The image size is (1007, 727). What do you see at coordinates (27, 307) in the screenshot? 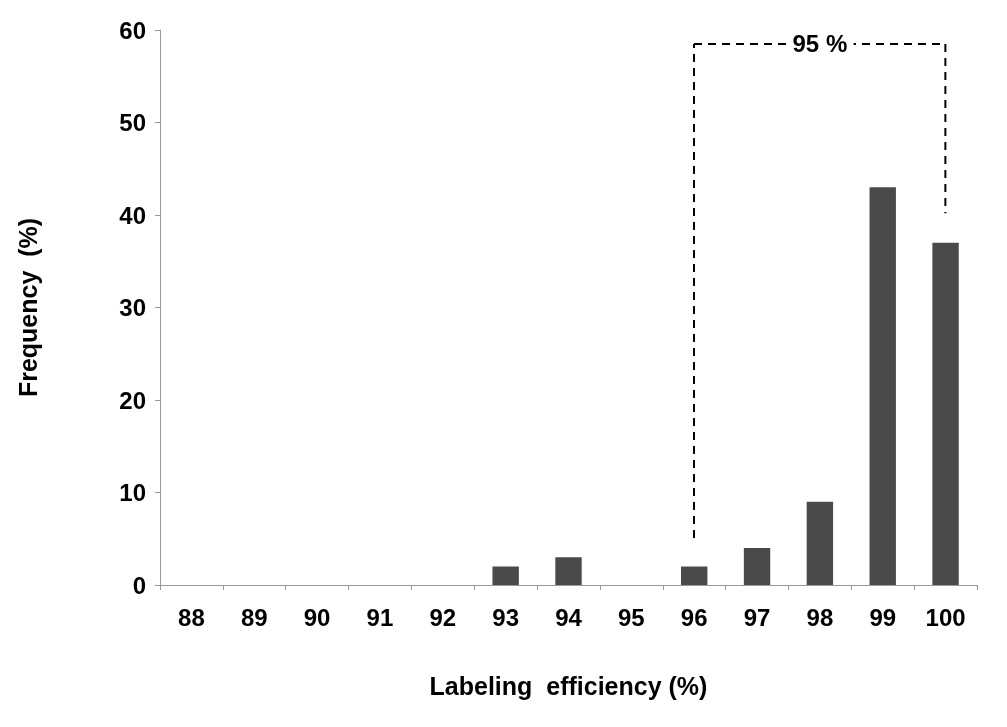
I see `y-axis-title: Frequency (%)` at bounding box center [27, 307].